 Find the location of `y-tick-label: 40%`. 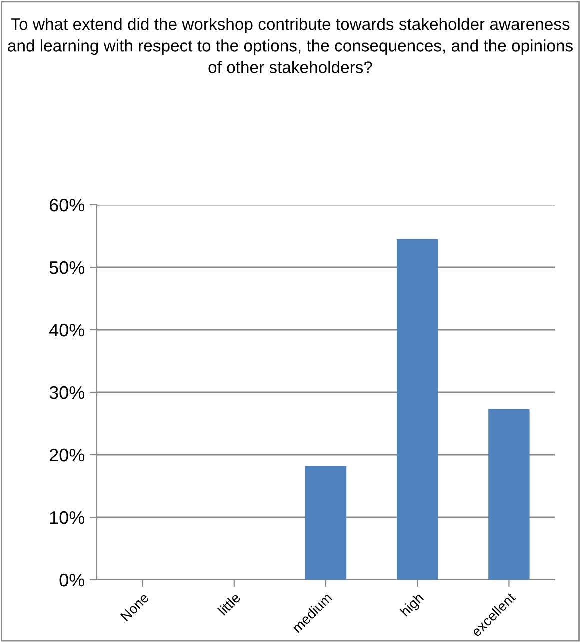

y-tick-label: 40% is located at coordinates (67, 330).